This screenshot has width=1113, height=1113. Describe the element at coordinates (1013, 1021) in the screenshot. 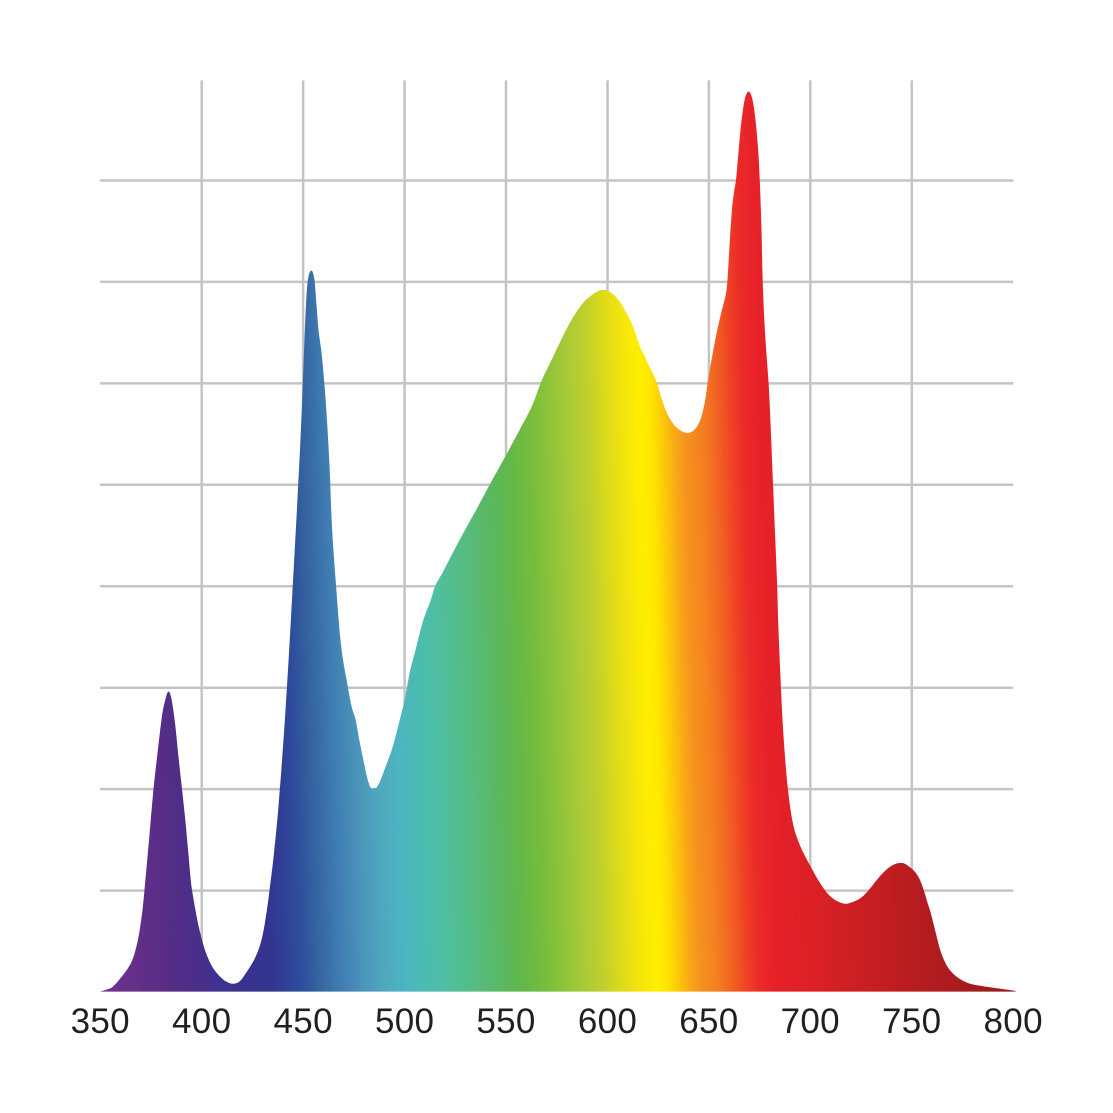

I see `svg-text: 800` at that location.